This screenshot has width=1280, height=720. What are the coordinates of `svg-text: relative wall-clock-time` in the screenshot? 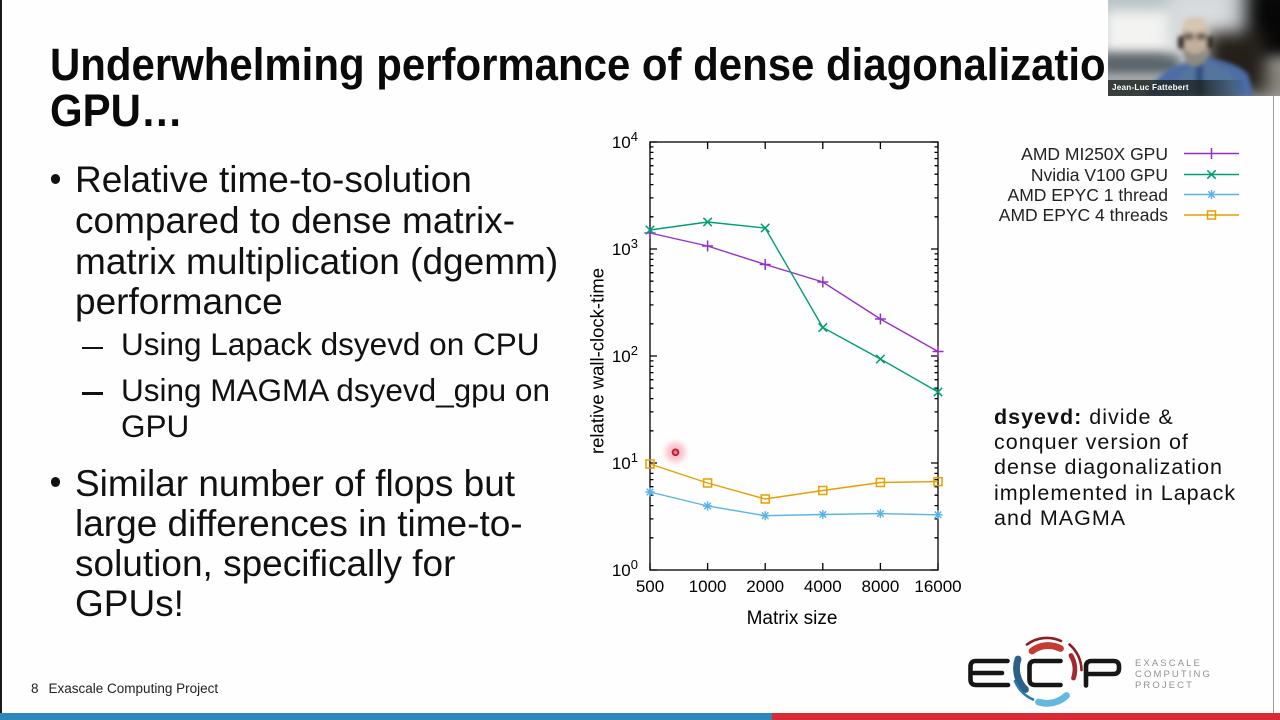 It's located at (597, 361).